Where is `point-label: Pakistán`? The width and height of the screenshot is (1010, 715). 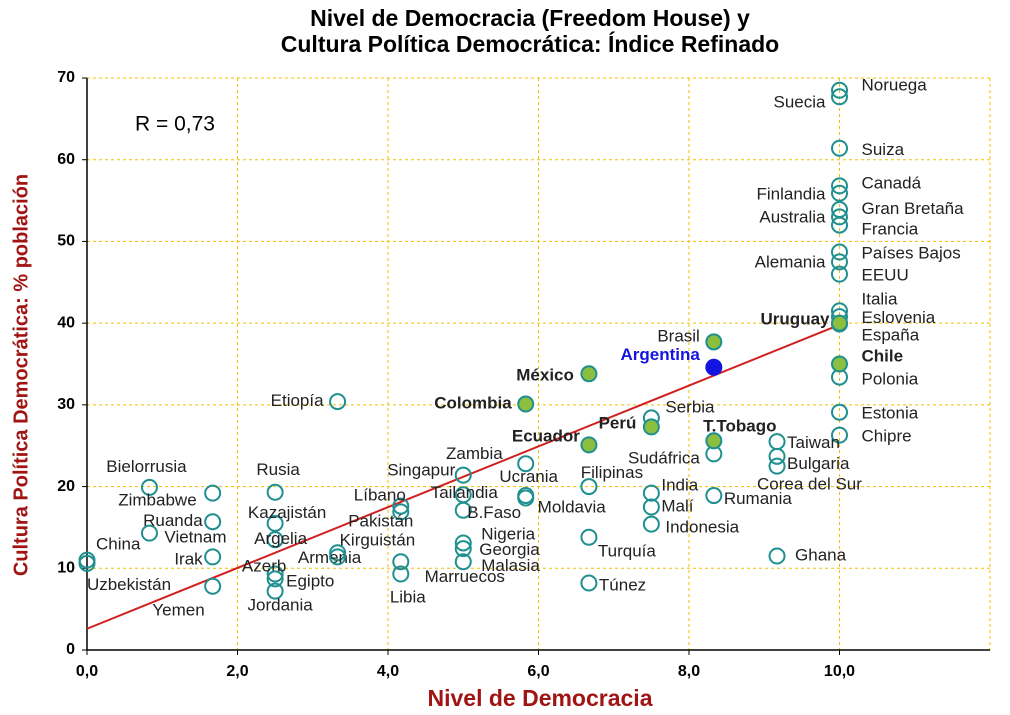 point-label: Pakistán is located at coordinates (380, 520).